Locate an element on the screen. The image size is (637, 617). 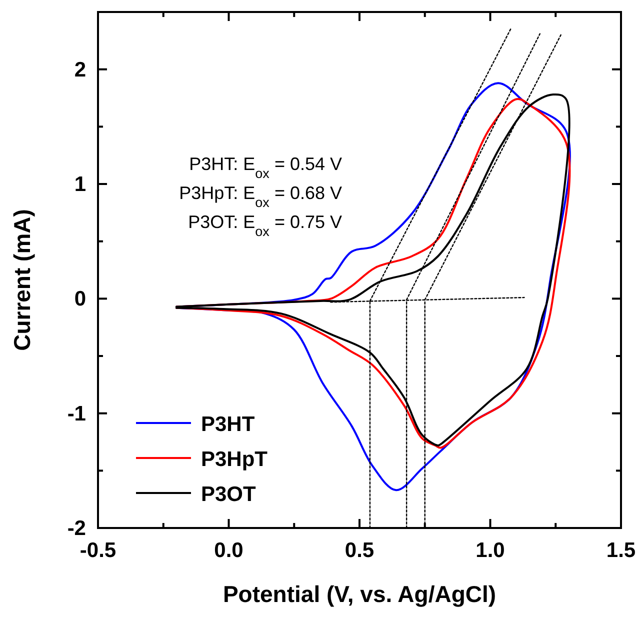
y-axis-title: Current (mA) is located at coordinates (22, 280).